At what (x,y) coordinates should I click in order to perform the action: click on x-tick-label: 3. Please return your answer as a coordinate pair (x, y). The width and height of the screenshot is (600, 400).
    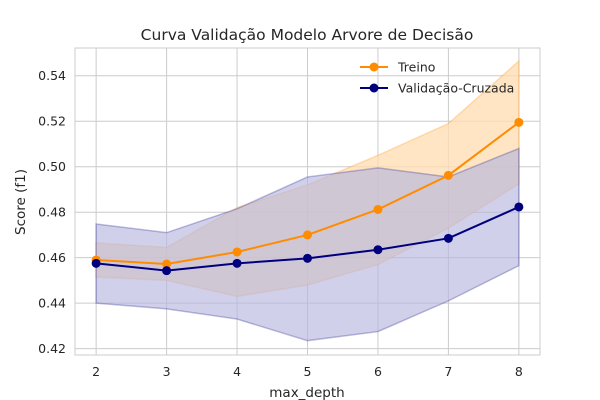
    Looking at the image, I should click on (167, 371).